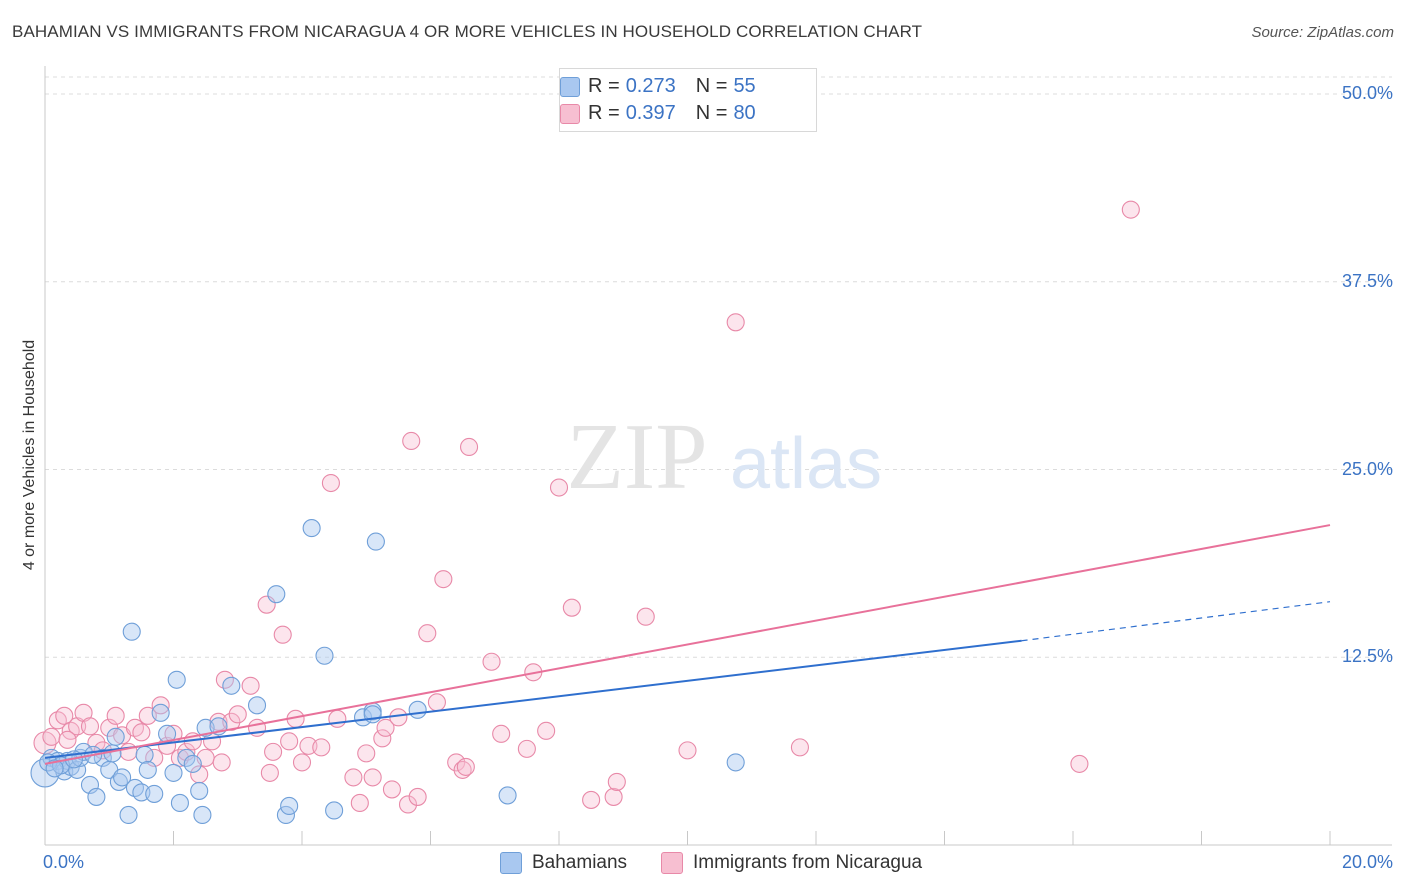  I want to click on legend-row-nicaragua: R = 0.397 N = 80, so click(658, 113).